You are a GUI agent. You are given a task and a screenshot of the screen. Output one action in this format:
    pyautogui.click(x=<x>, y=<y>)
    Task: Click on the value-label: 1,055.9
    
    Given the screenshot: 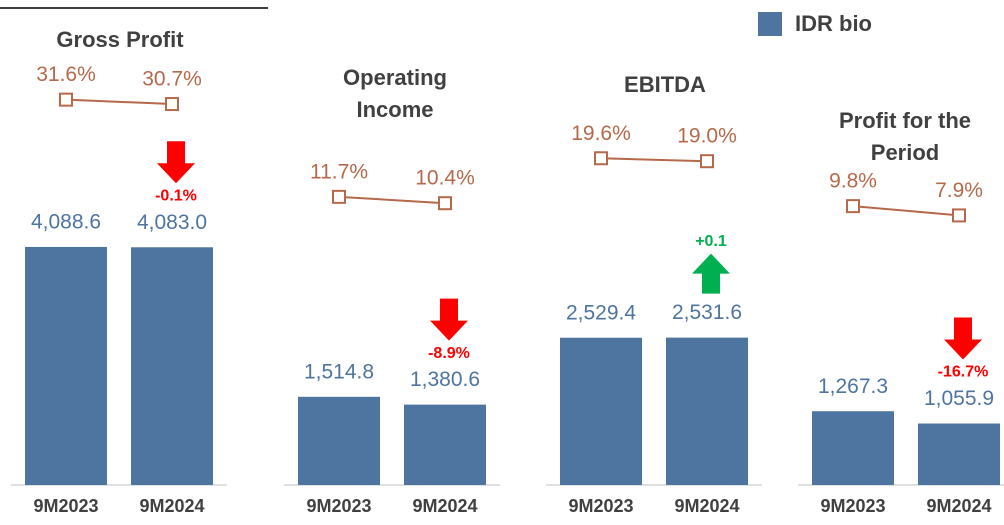 What is the action you would take?
    pyautogui.click(x=959, y=398)
    